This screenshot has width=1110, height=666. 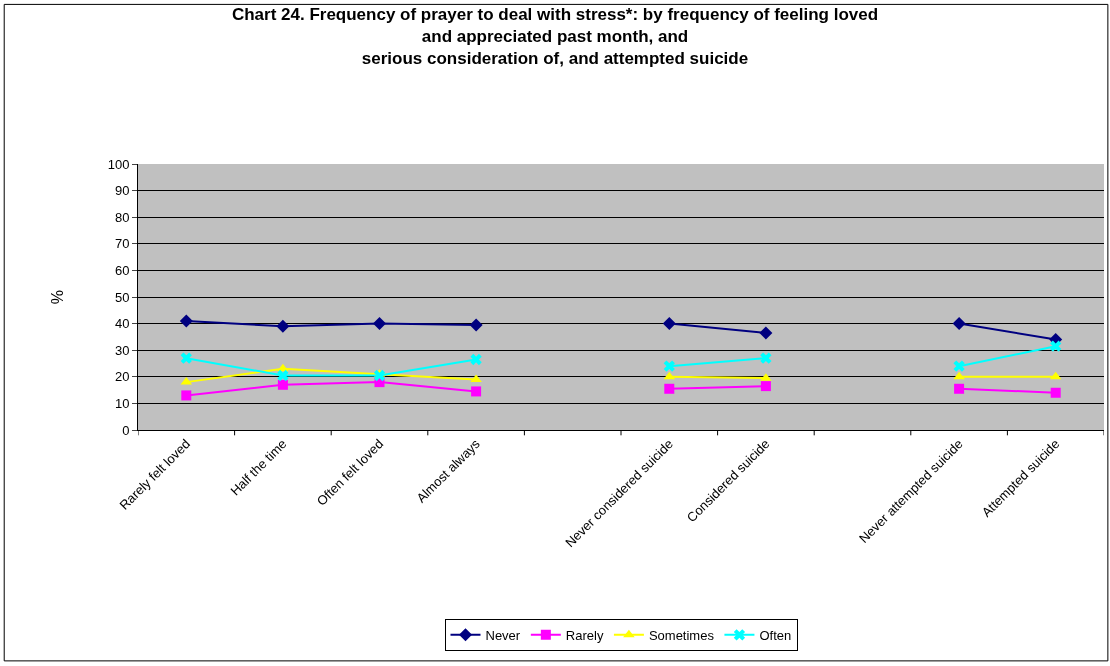 I want to click on legend-label: Rarely, so click(x=584, y=635).